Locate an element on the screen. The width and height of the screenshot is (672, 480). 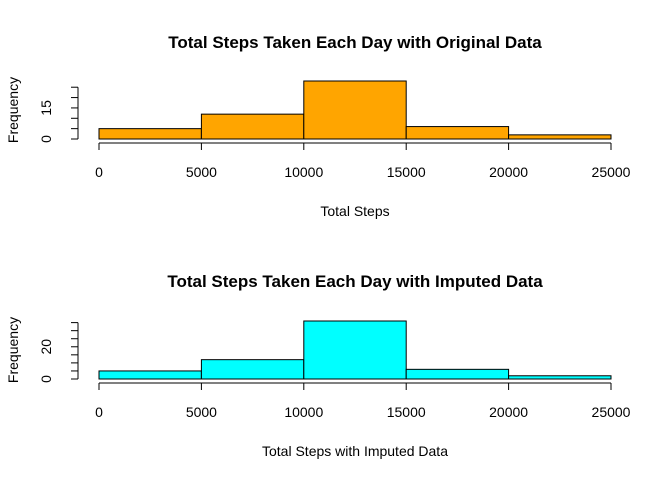
x-axis-imputed: 0 5000 10000 15000 20000 25000 is located at coordinates (363, 401).